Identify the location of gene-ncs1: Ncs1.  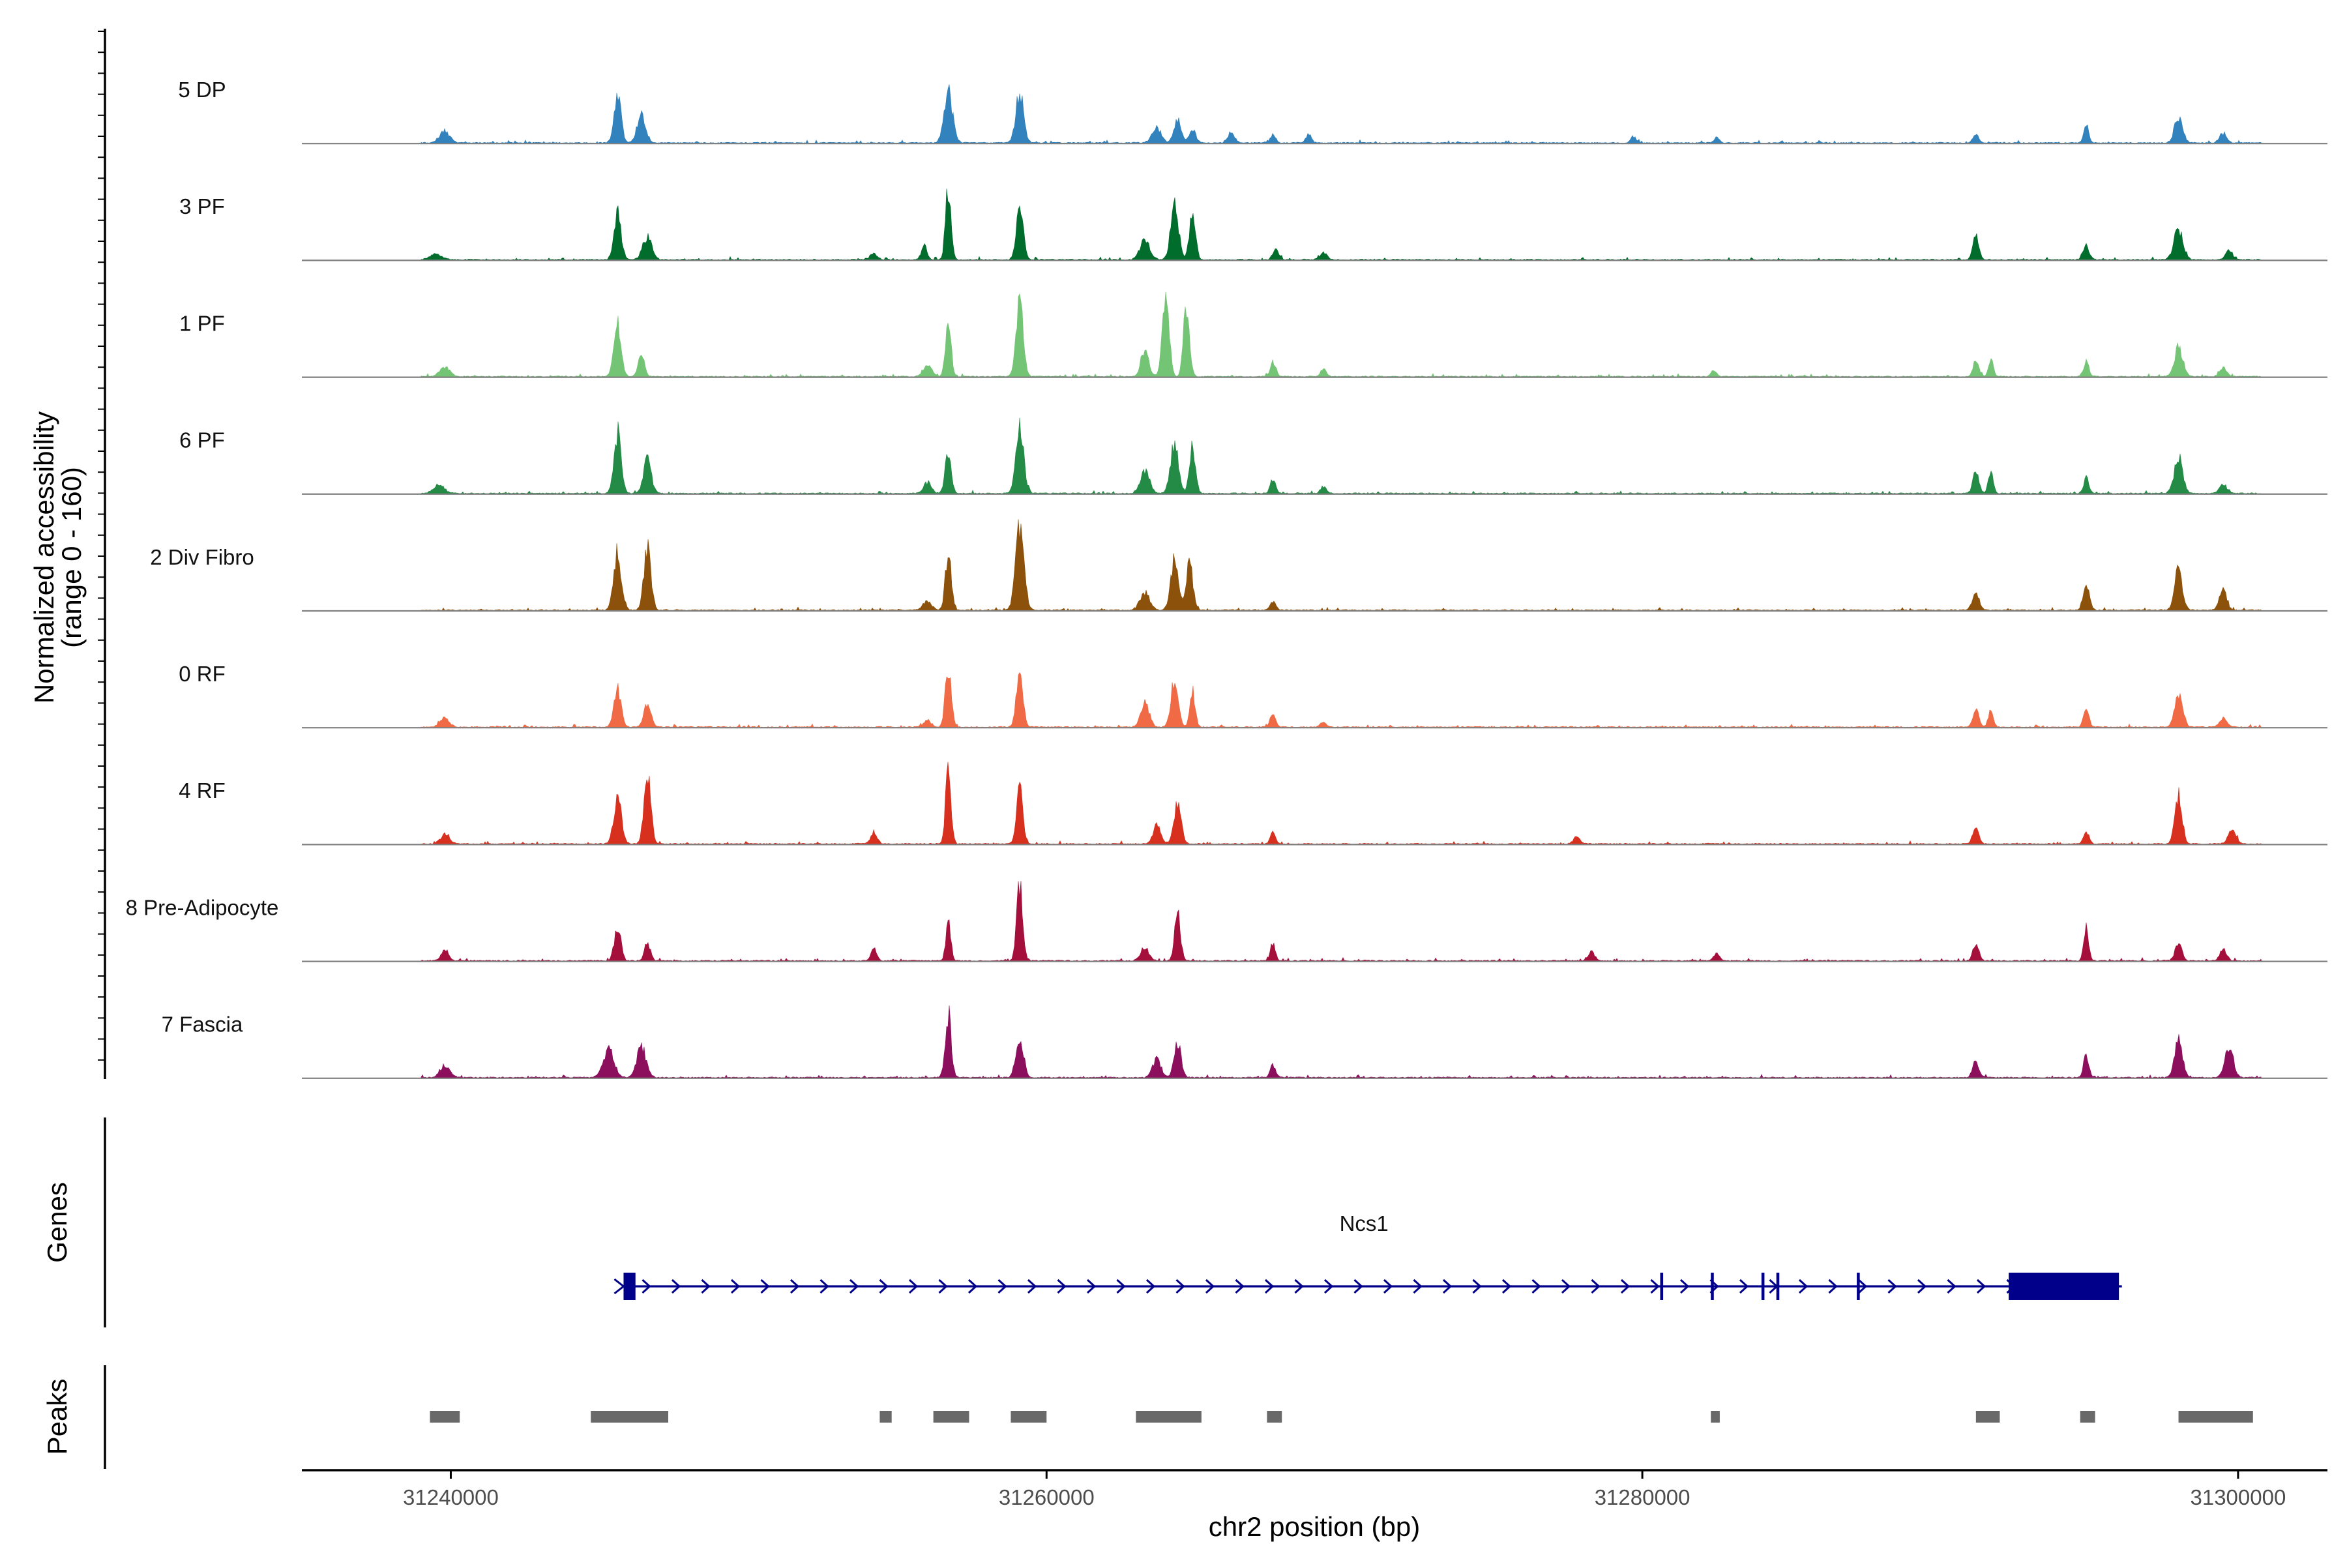
(1368, 1256).